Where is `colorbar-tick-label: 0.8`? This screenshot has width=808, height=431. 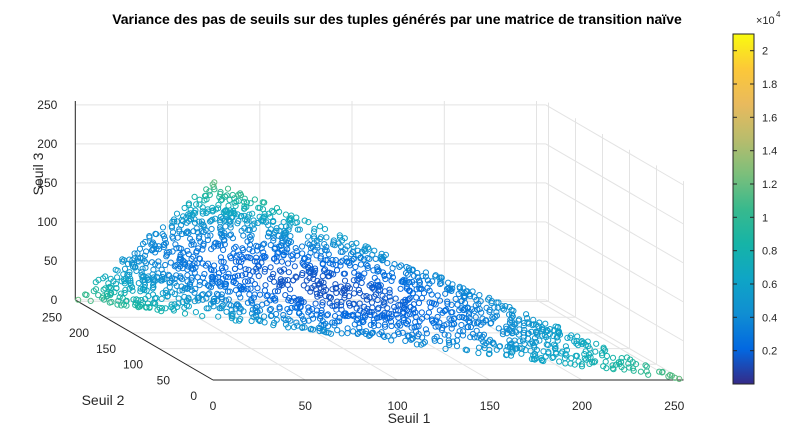
colorbar-tick-label: 0.8 is located at coordinates (769, 252).